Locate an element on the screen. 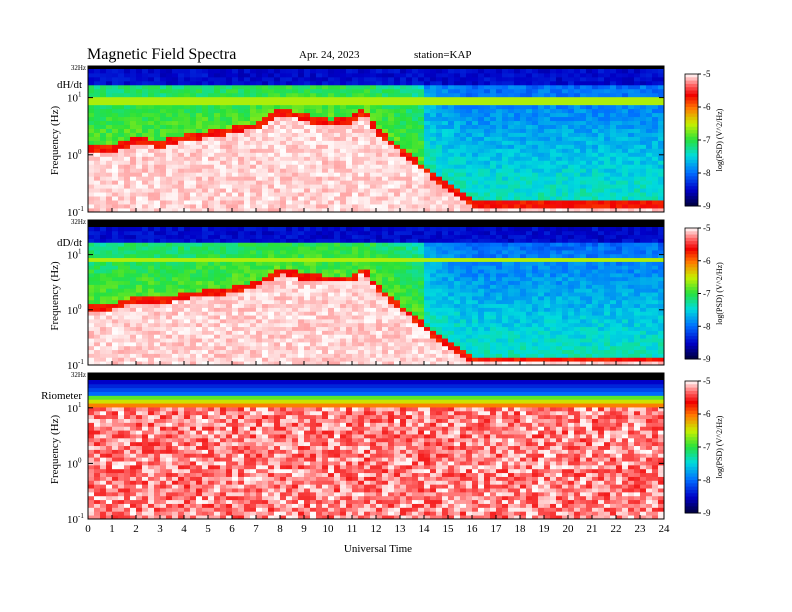  panel-label: Riometer is located at coordinates (61, 396).